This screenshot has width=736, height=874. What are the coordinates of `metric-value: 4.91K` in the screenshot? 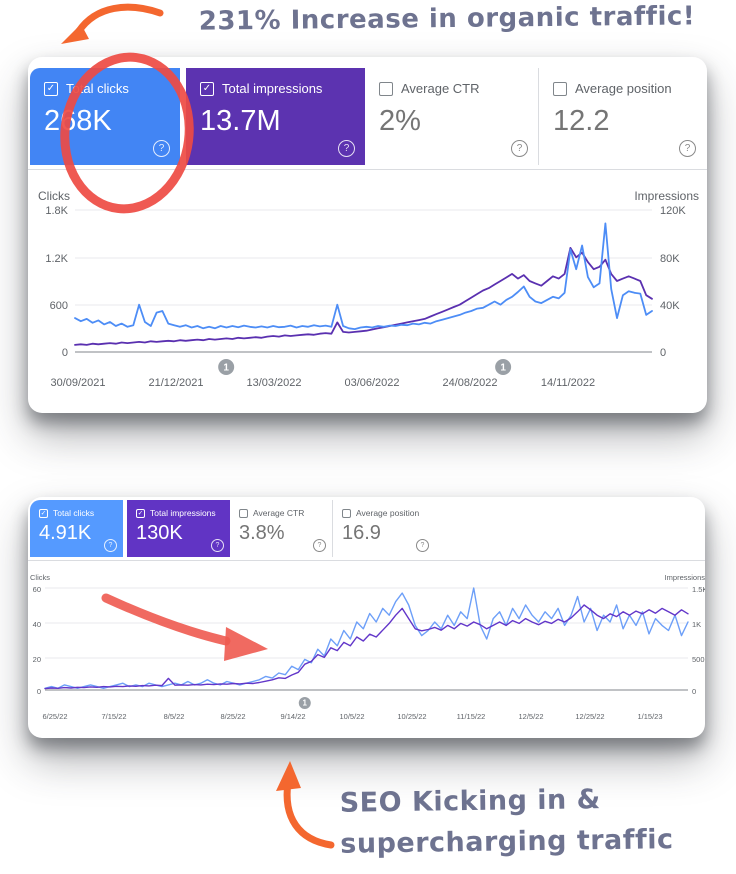 It's located at (65, 533).